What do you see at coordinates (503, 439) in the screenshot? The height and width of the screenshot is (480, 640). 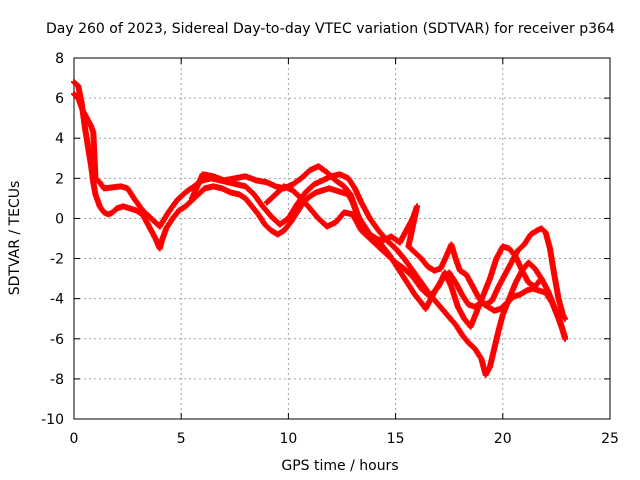 I see `x-tick-label: 20` at bounding box center [503, 439].